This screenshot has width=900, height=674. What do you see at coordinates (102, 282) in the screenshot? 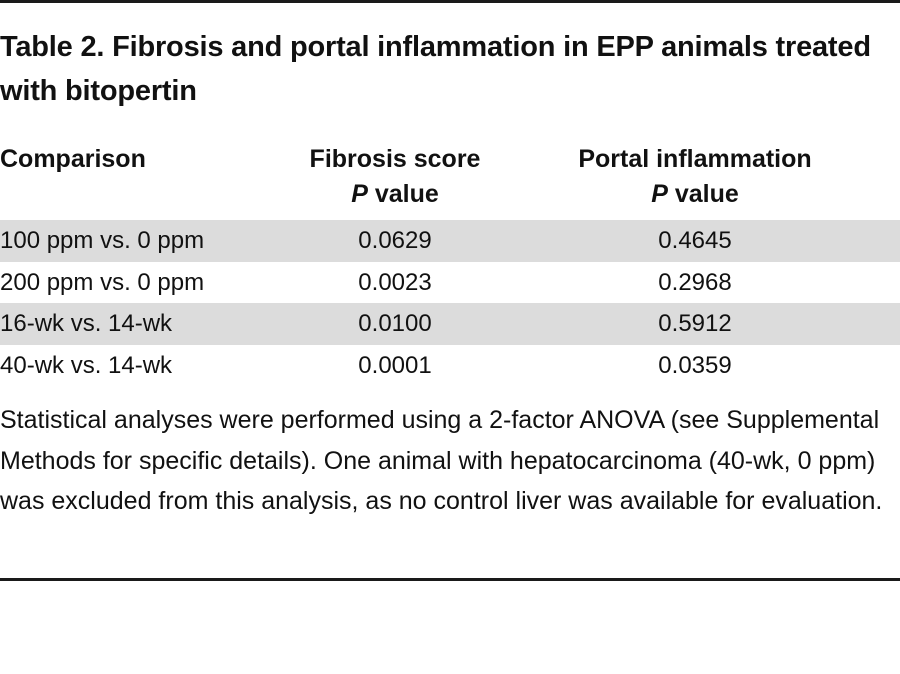
I see `cell-comparison: 200 ppm vs. 0 ppm` at bounding box center [102, 282].